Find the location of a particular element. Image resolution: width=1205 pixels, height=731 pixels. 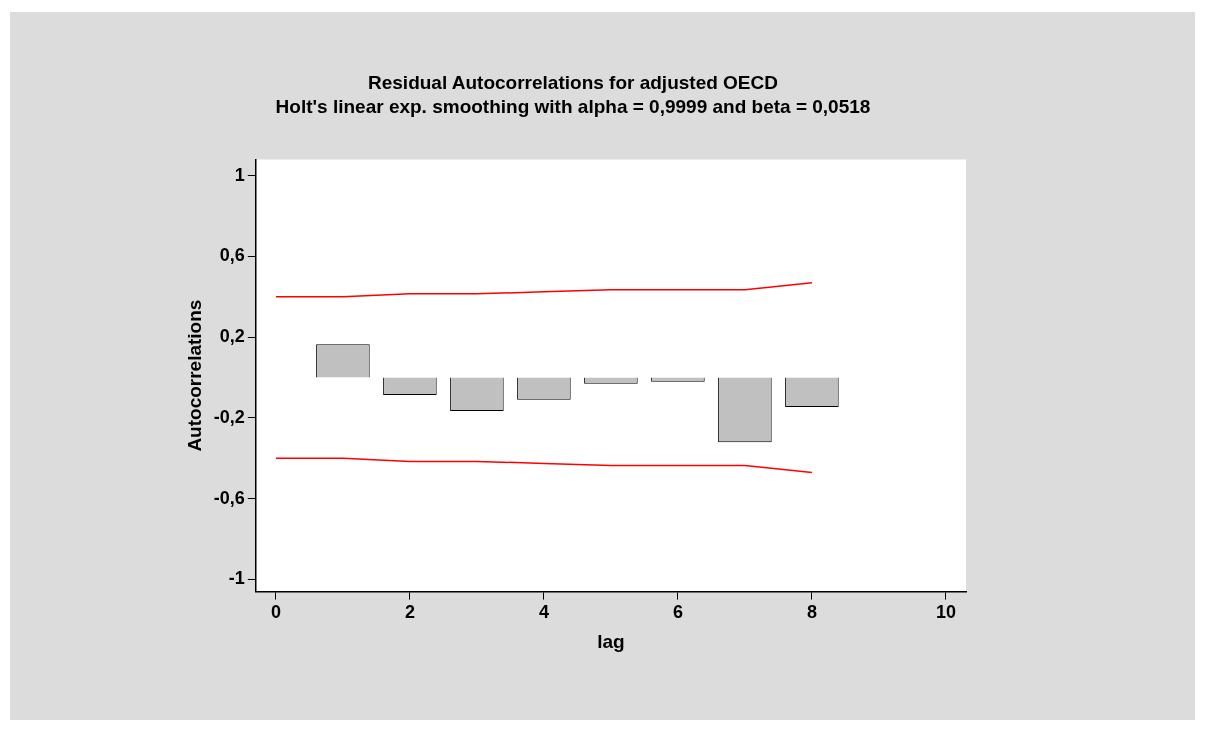

x-axis-title: lag is located at coordinates (611, 641).